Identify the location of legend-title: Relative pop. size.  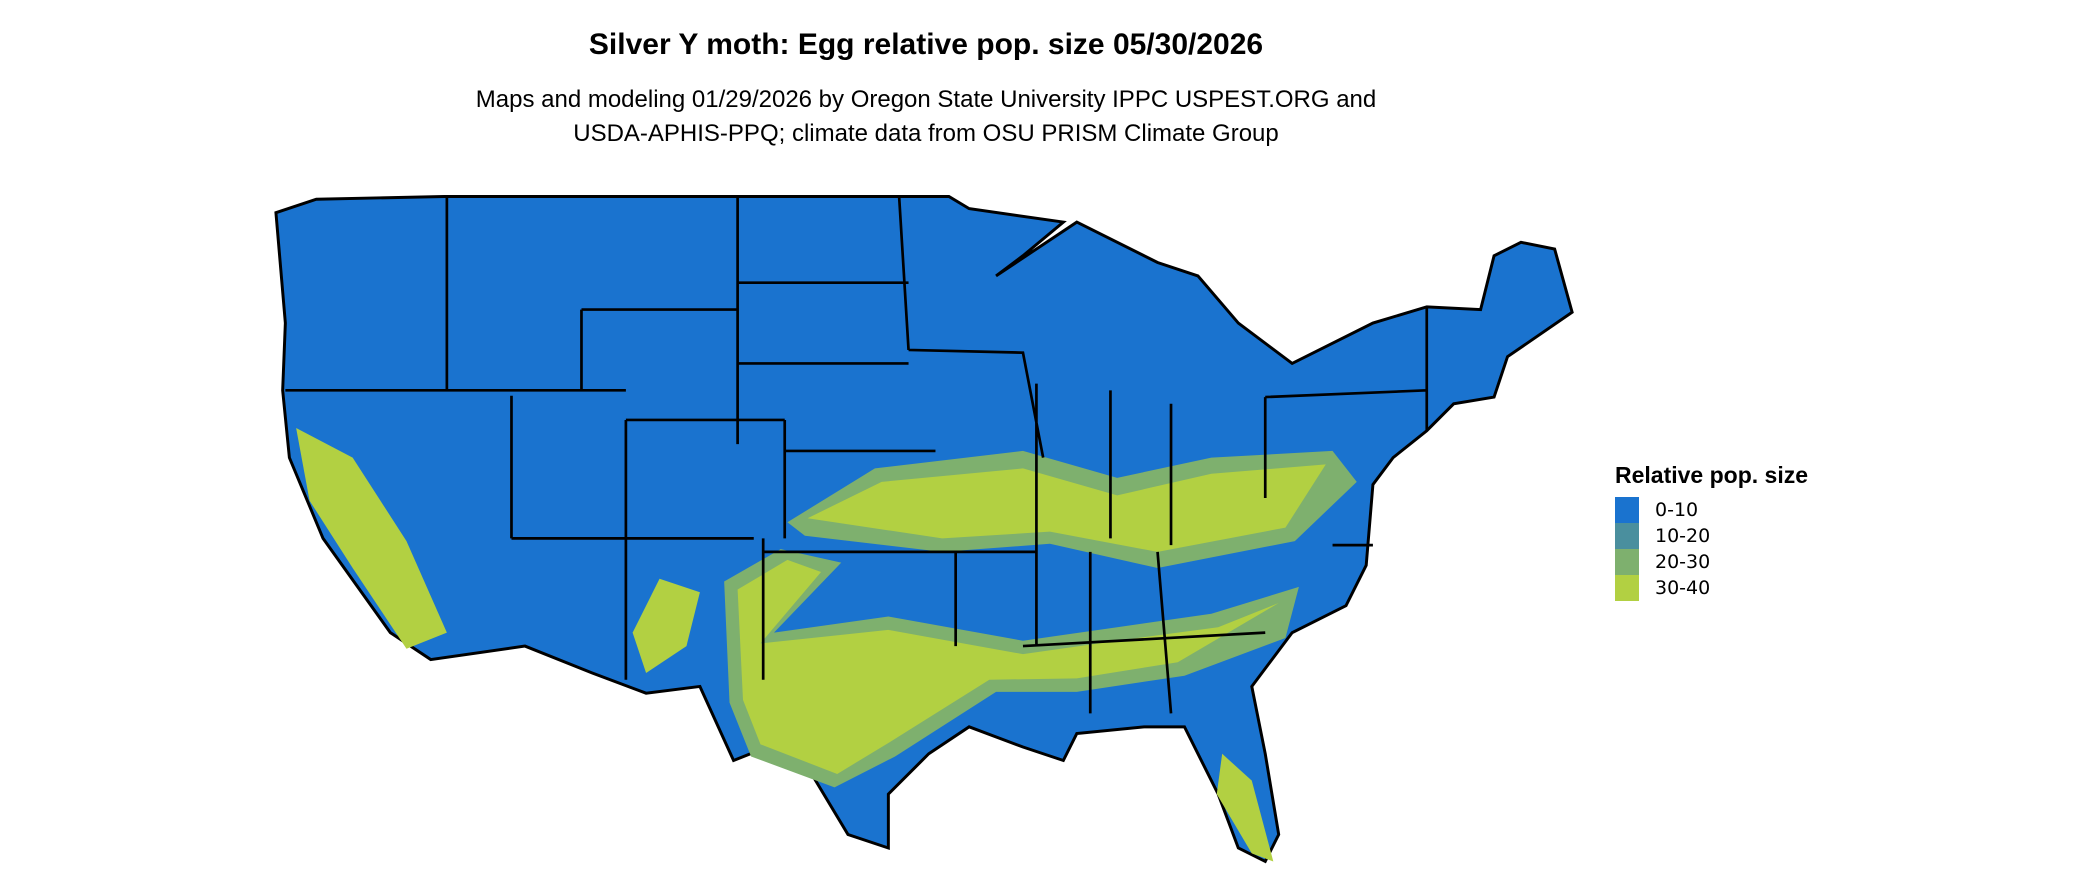
(1712, 475).